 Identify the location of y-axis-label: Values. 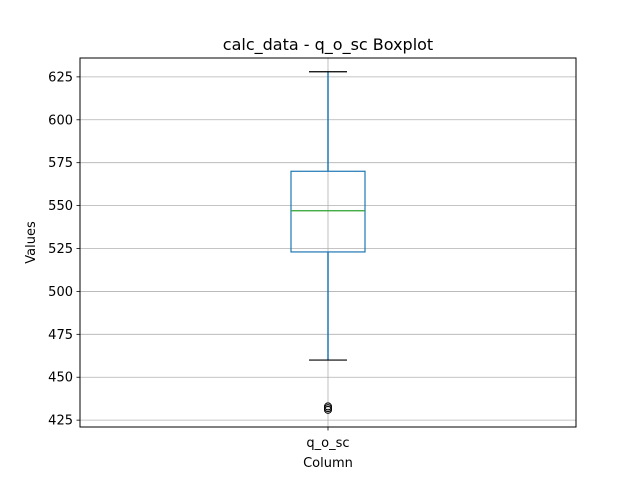
(31, 242).